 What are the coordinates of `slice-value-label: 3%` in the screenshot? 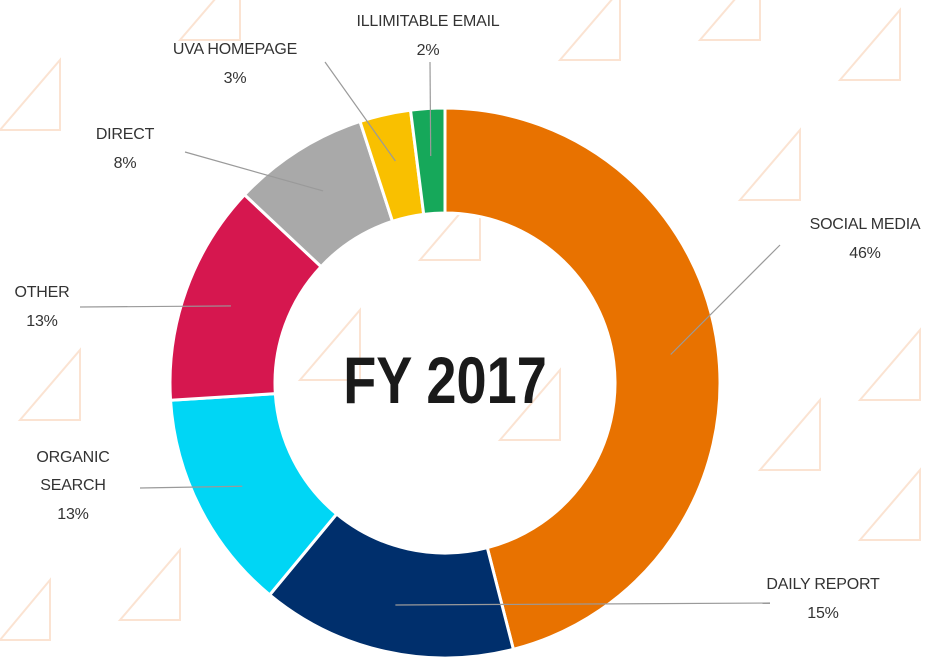 It's located at (235, 78).